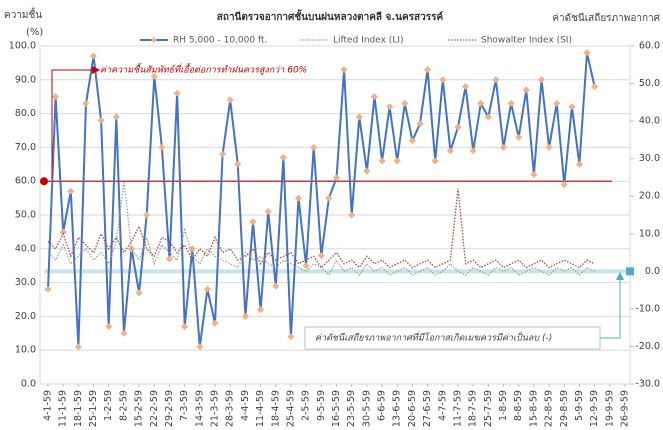 Image resolution: width=663 pixels, height=430 pixels. Describe the element at coordinates (397, 408) in the screenshot. I see `x-tick-label: 13-6-59` at that location.